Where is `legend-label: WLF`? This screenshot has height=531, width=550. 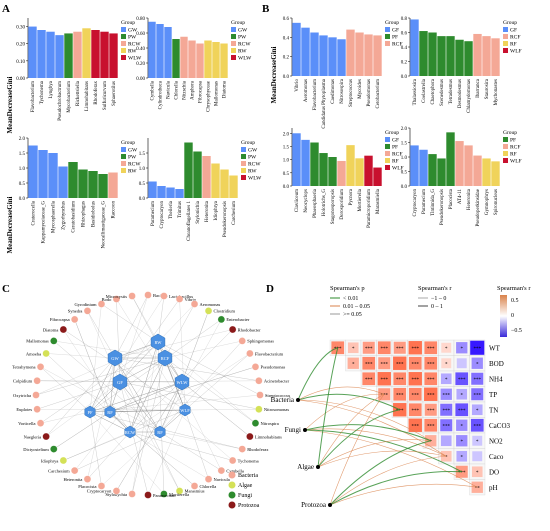 legend-label: WLF is located at coordinates (398, 169).